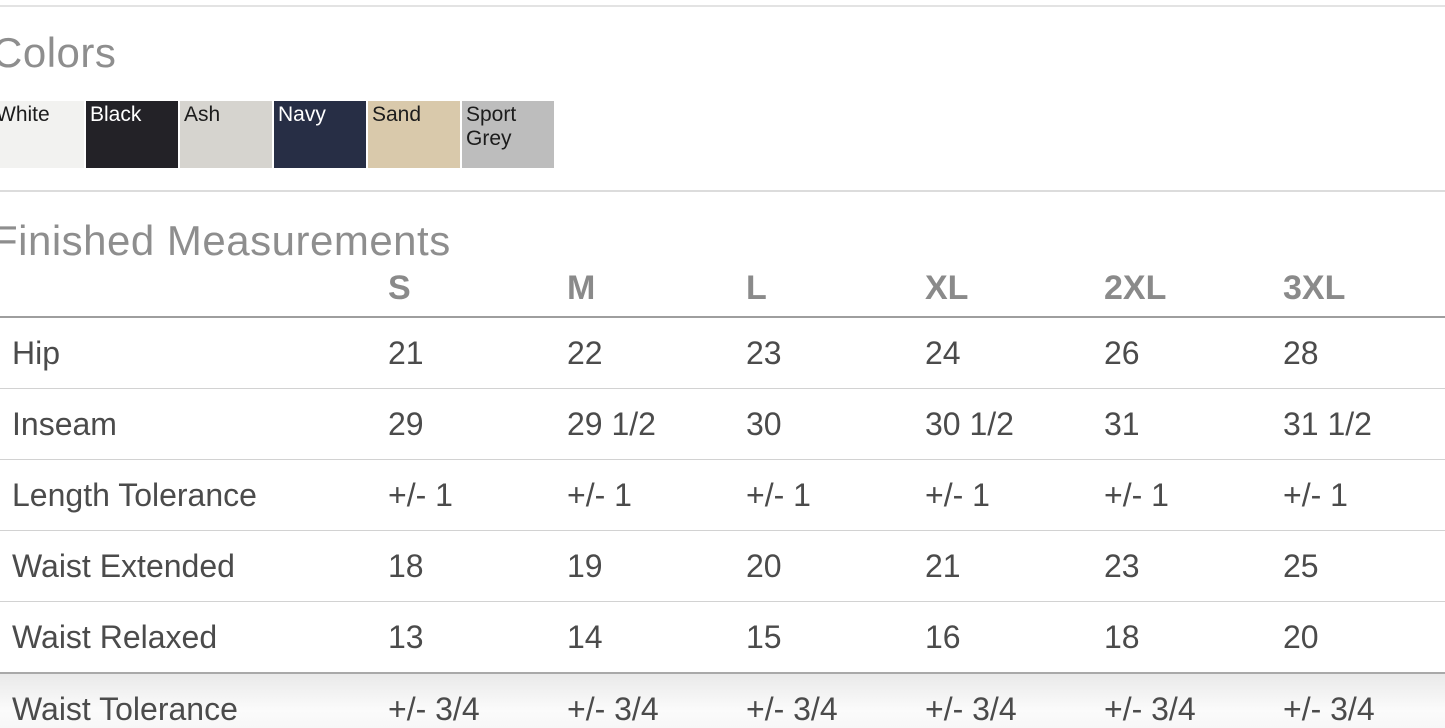 This screenshot has height=728, width=1445. I want to click on measurement-row: Hip 21 22 23 24 26 28, so click(722, 353).